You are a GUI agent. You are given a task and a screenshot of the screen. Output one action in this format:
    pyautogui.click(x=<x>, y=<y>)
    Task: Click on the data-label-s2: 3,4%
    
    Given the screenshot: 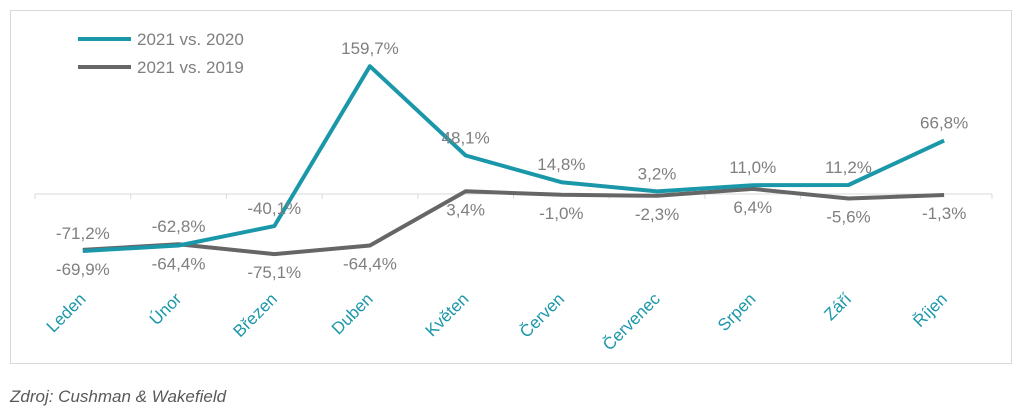 What is the action you would take?
    pyautogui.click(x=465, y=209)
    